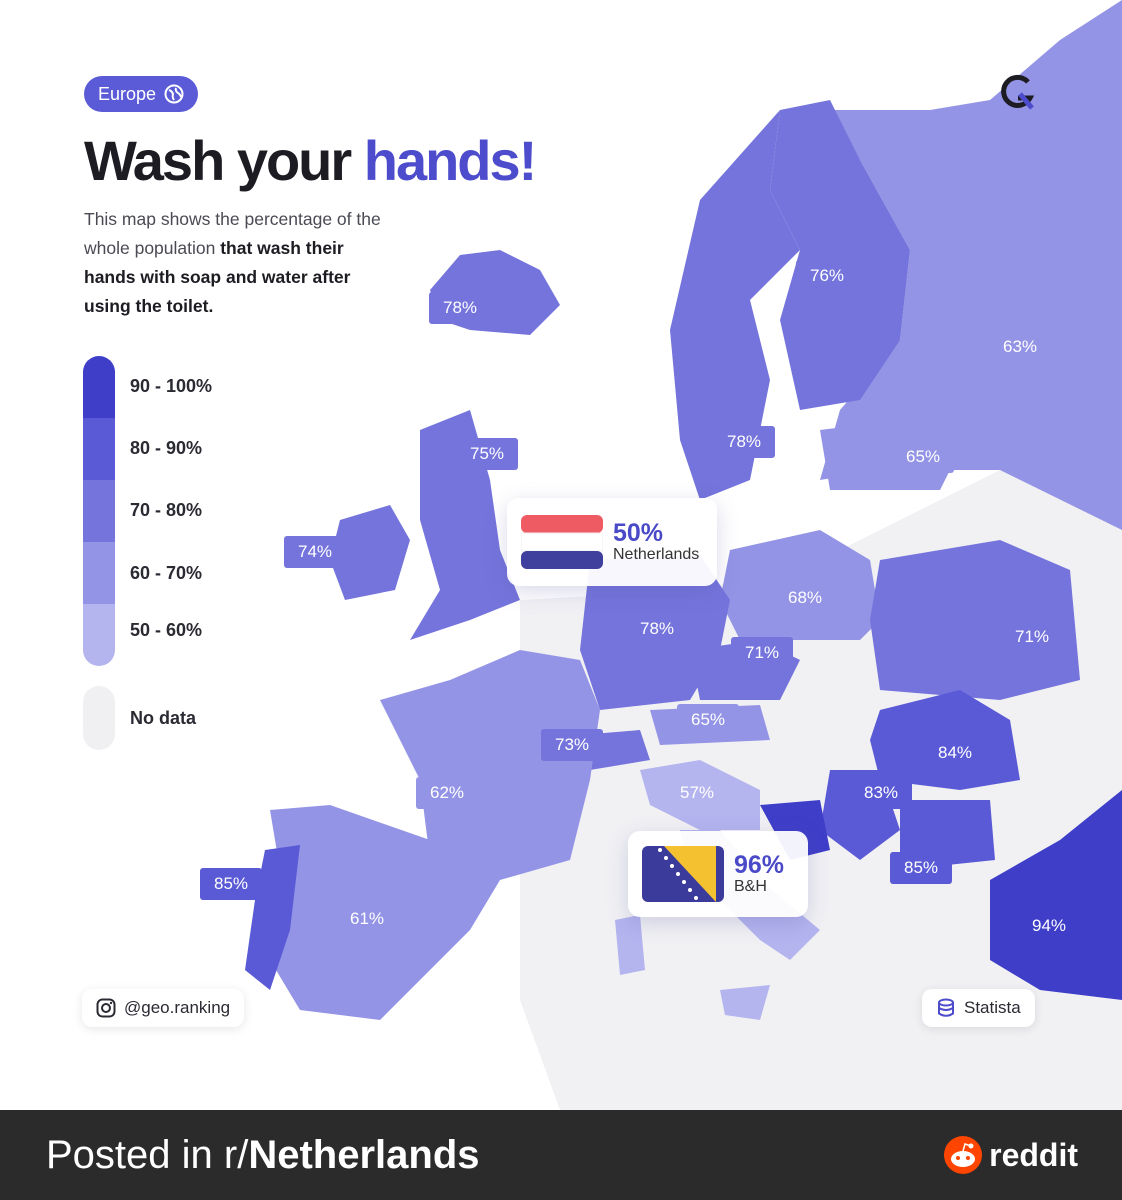 This screenshot has height=1200, width=1122. I want to click on country-russia, so click(971, 265).